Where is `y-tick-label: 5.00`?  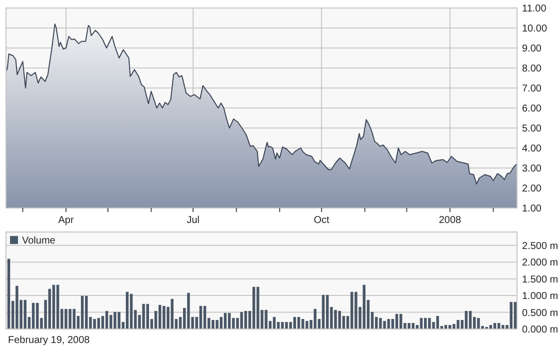
y-tick-label: 5.00 is located at coordinates (532, 129).